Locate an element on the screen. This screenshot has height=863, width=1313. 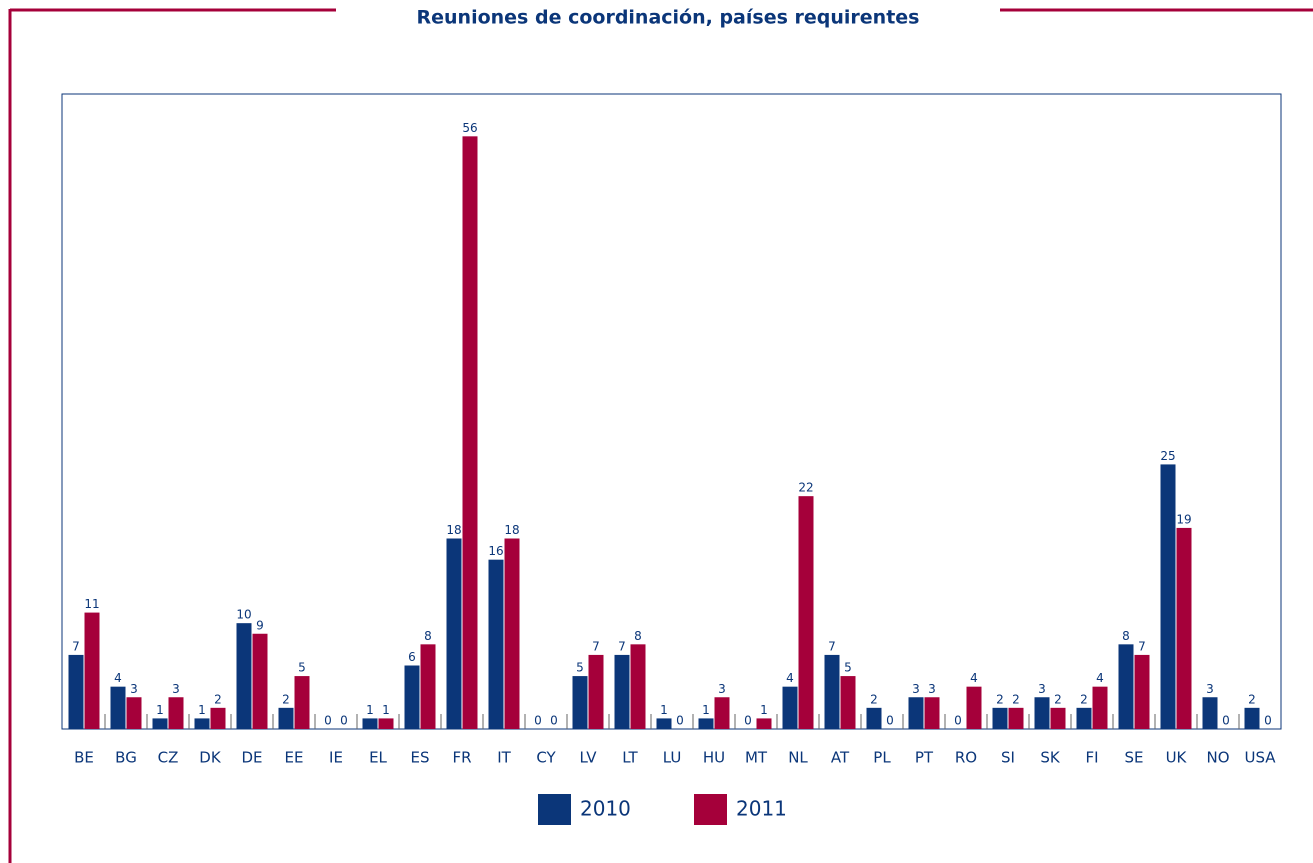
x-tick-label: NL is located at coordinates (798, 758).